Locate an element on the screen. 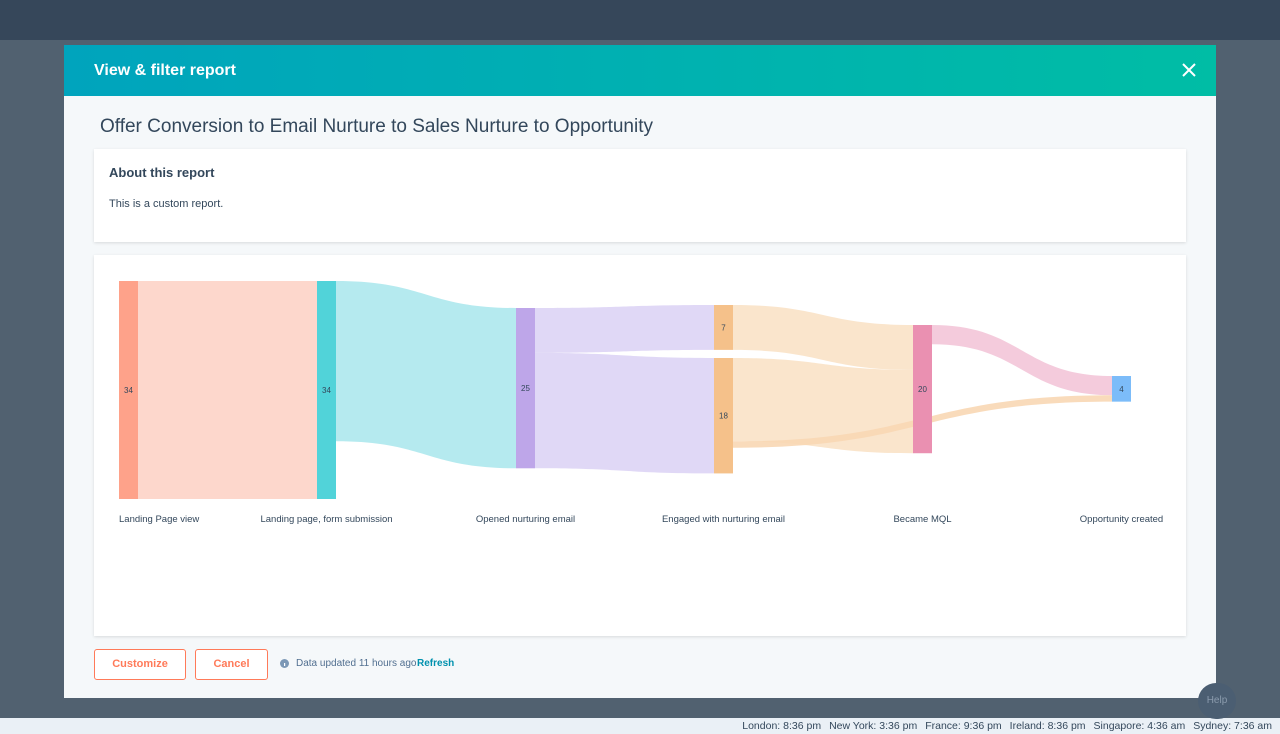 The image size is (1280, 734). status-text: Data updated 11 hours ago is located at coordinates (356, 663).